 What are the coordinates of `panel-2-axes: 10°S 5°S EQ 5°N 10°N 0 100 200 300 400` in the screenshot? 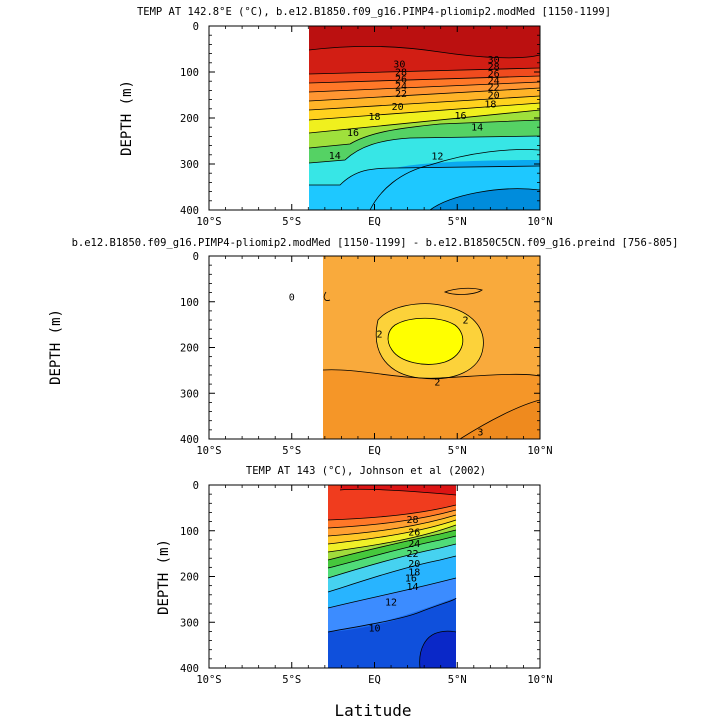 It's located at (366, 354).